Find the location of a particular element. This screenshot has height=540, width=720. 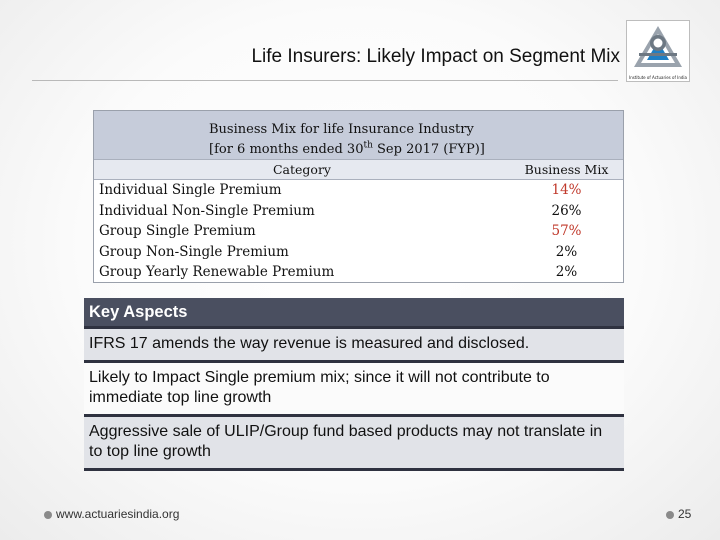

row-business-mix: 57% is located at coordinates (566, 231).